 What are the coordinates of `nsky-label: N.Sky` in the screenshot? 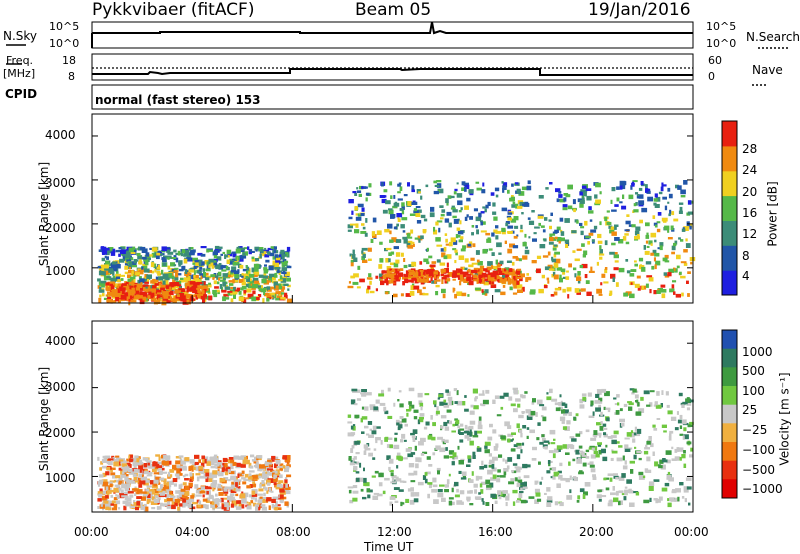 It's located at (20, 36).